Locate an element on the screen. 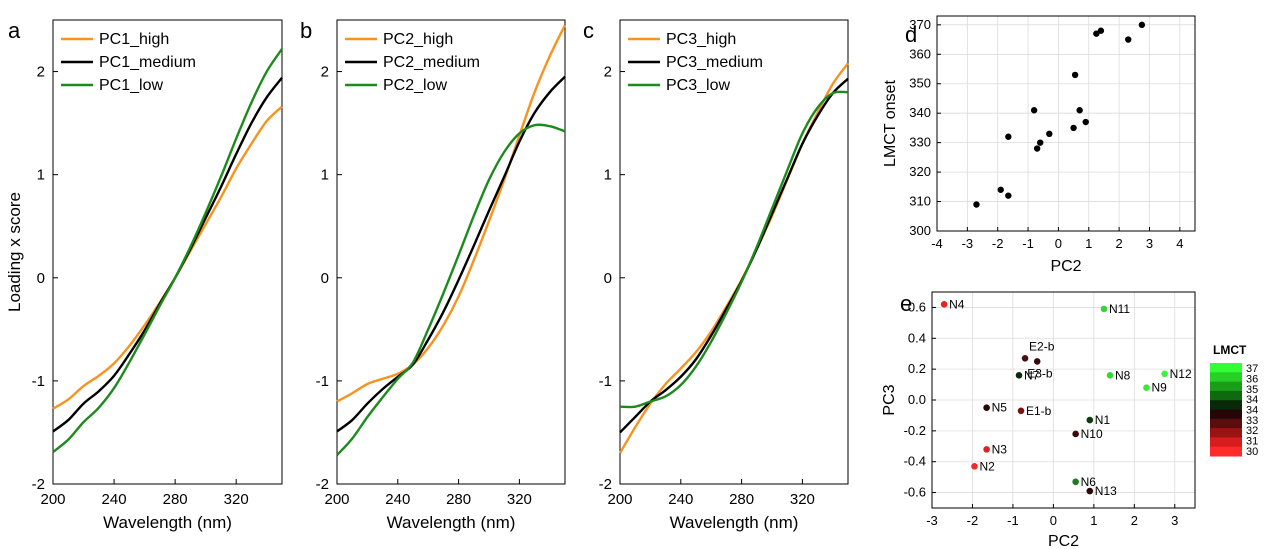 This screenshot has width=1264, height=549. series-line-PC3_medium is located at coordinates (734, 255).